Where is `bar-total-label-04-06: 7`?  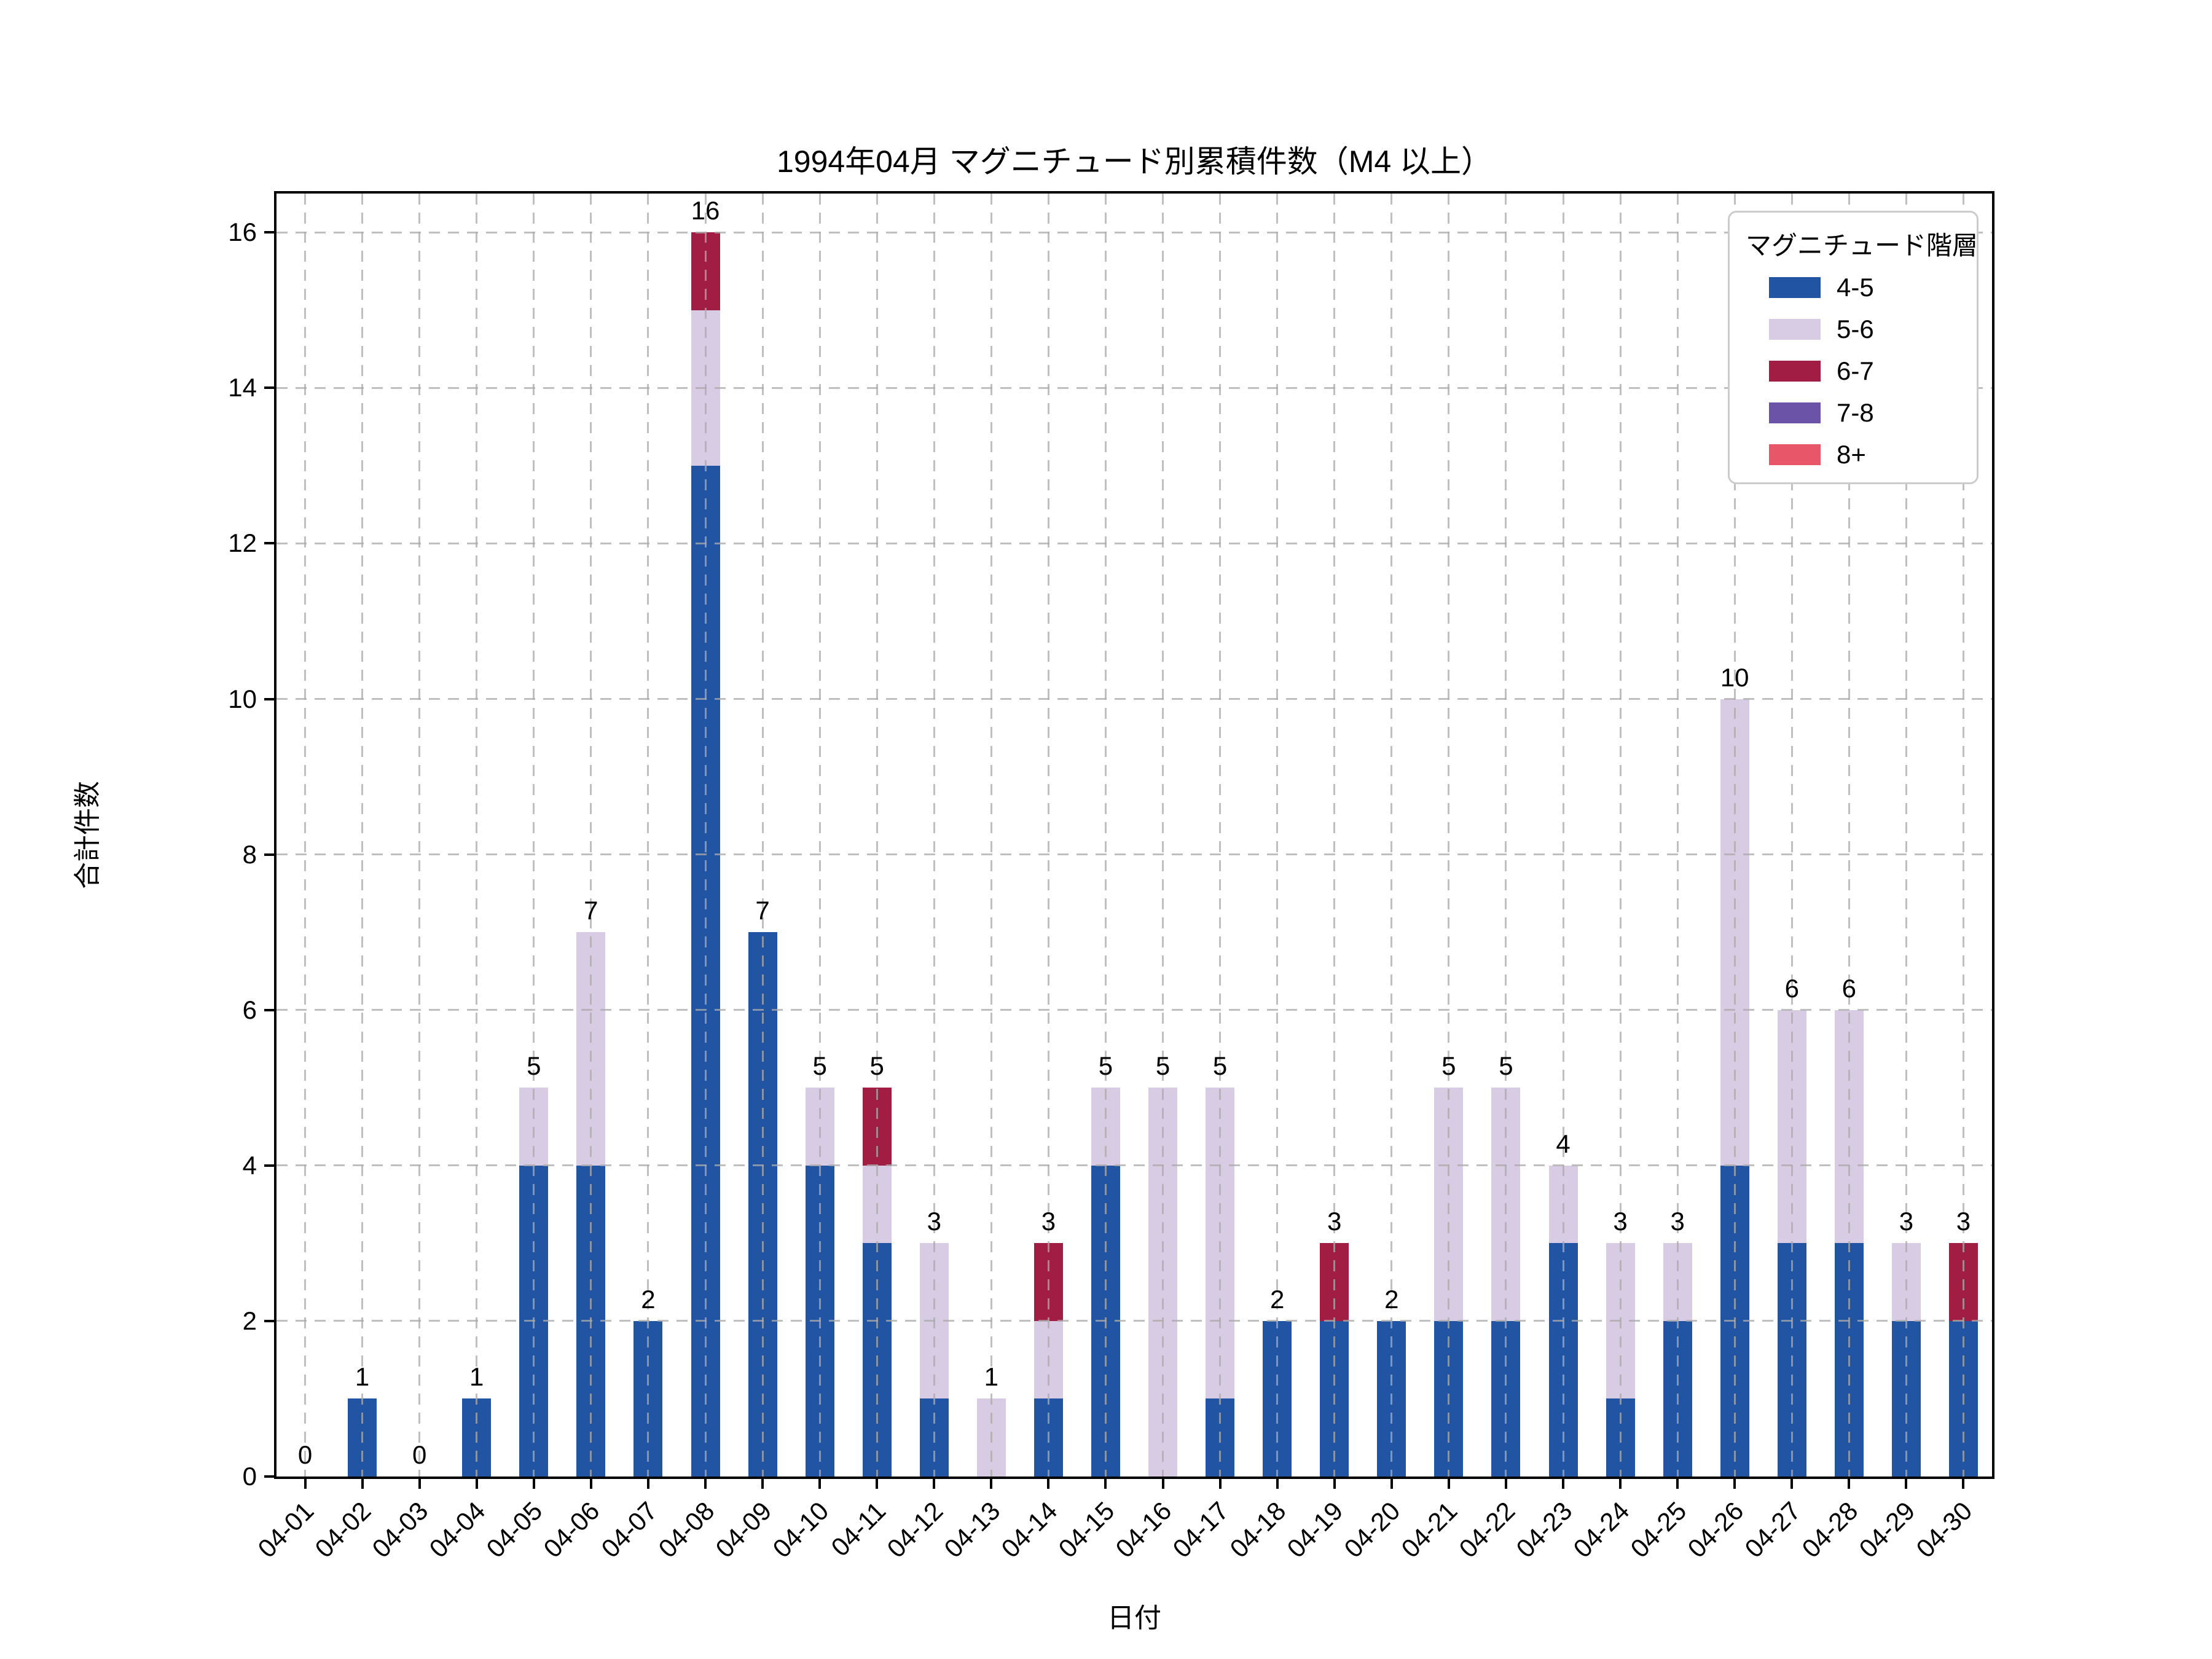 bar-total-label-04-06: 7 is located at coordinates (591, 910).